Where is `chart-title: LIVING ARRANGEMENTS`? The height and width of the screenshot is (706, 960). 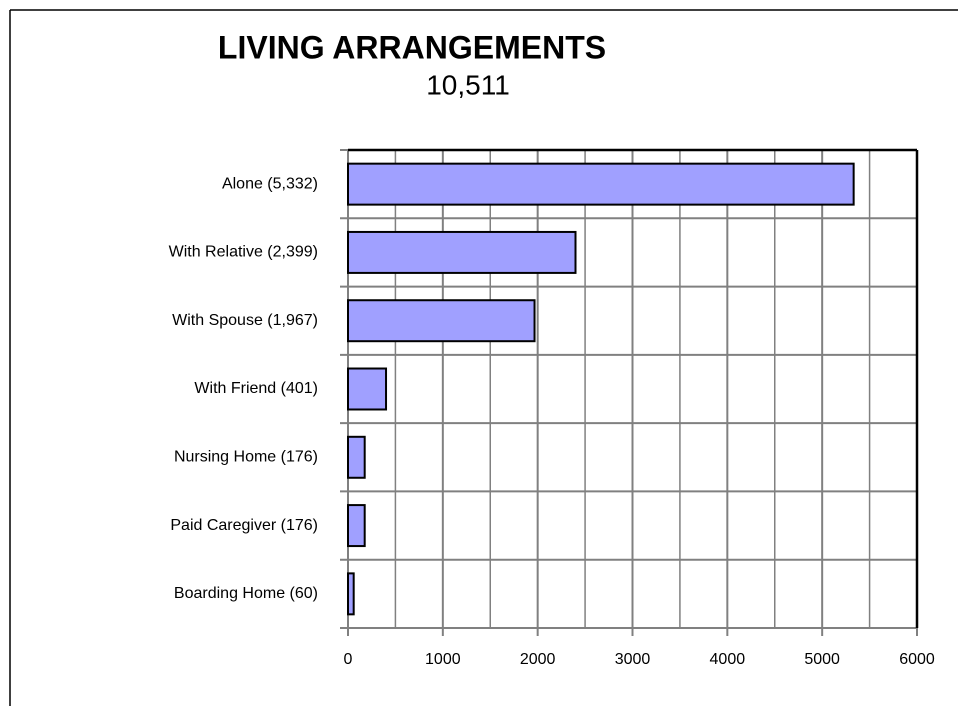
chart-title: LIVING ARRANGEMENTS is located at coordinates (412, 47).